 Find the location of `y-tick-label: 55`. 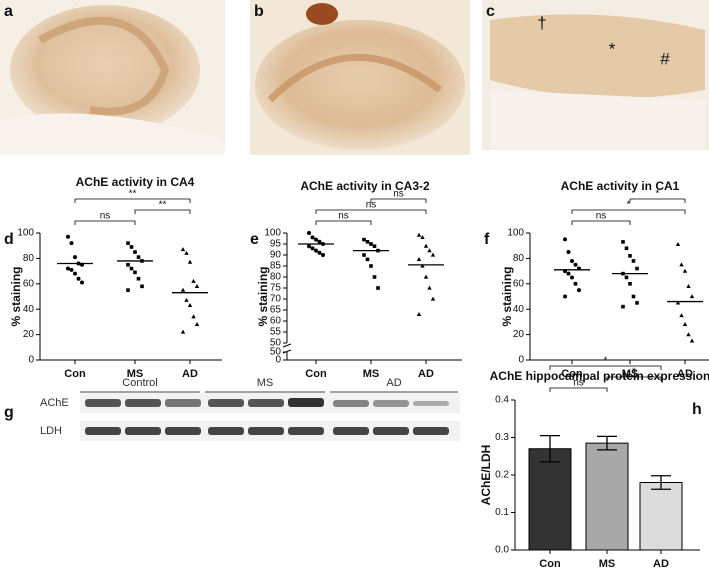

y-tick-label: 55 is located at coordinates (276, 332).